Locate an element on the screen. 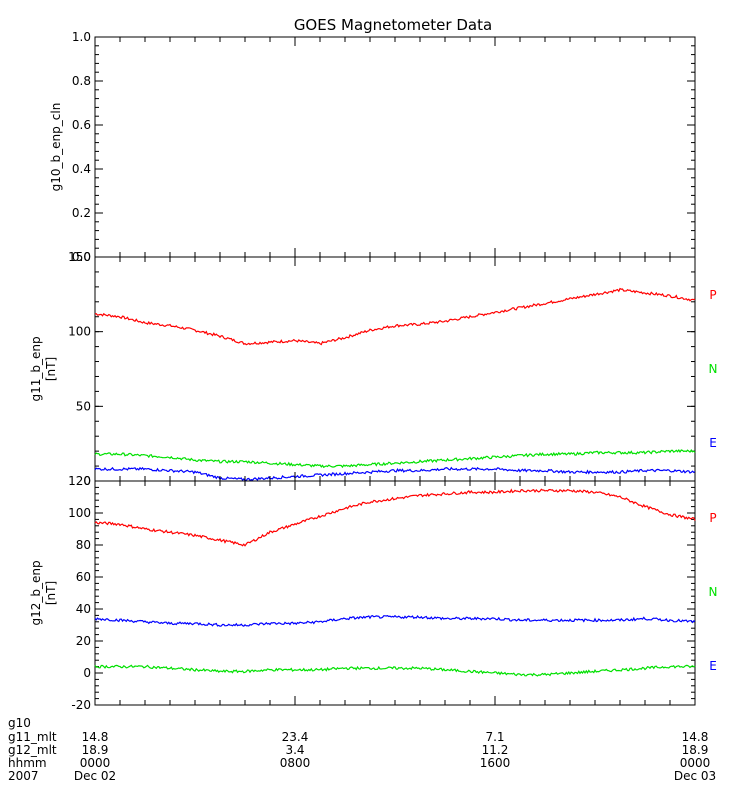 The image size is (750, 800). panel-g12-legend: P N E is located at coordinates (713, 592).